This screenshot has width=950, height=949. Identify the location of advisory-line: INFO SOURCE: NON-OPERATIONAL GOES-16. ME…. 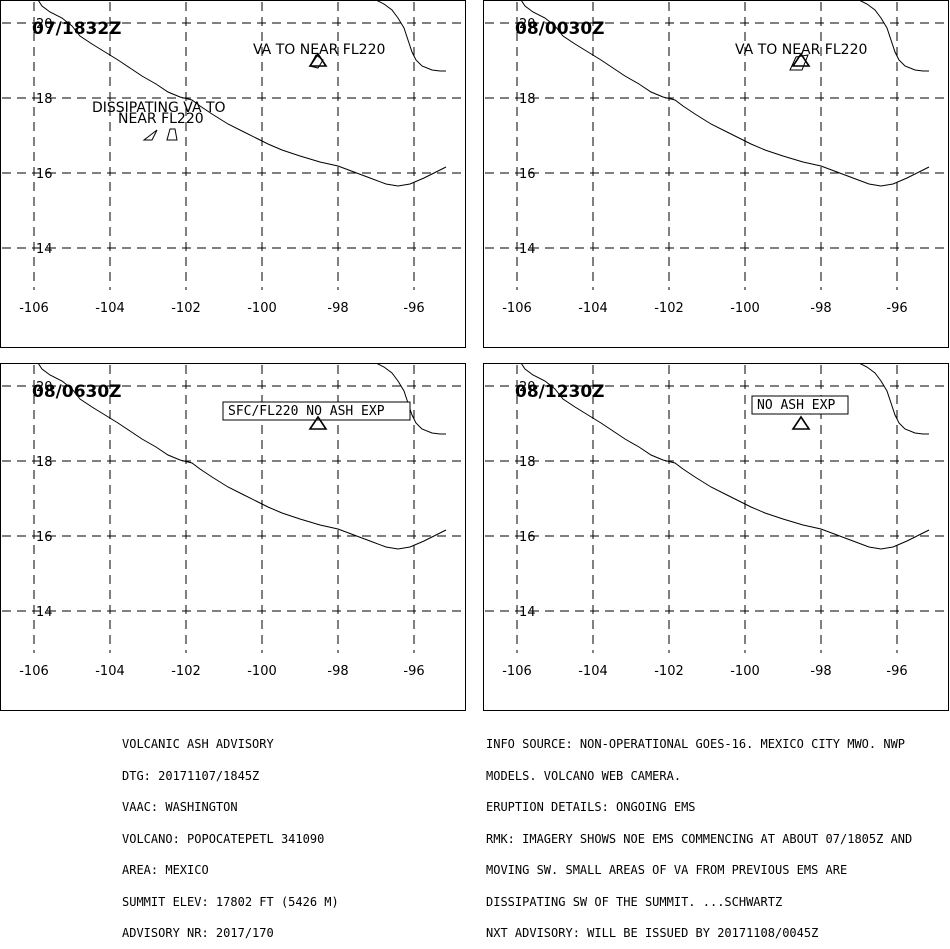
(696, 744).